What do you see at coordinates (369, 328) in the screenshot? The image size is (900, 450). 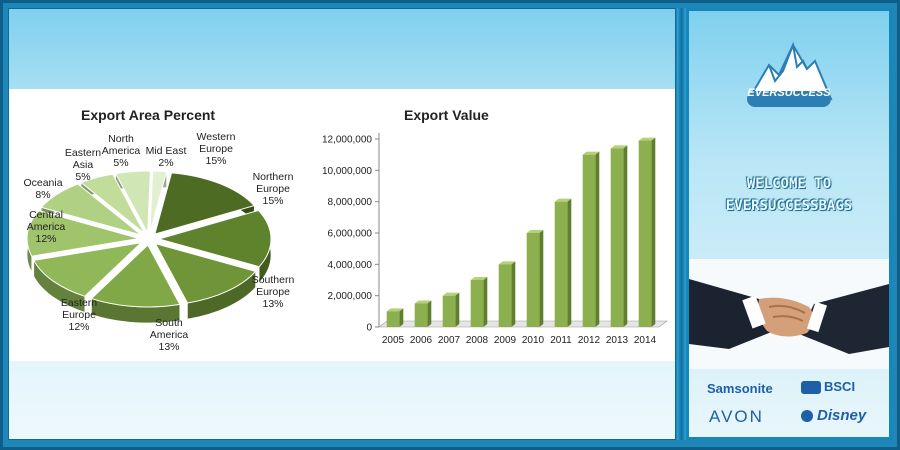 I see `y-tick-label: 0` at bounding box center [369, 328].